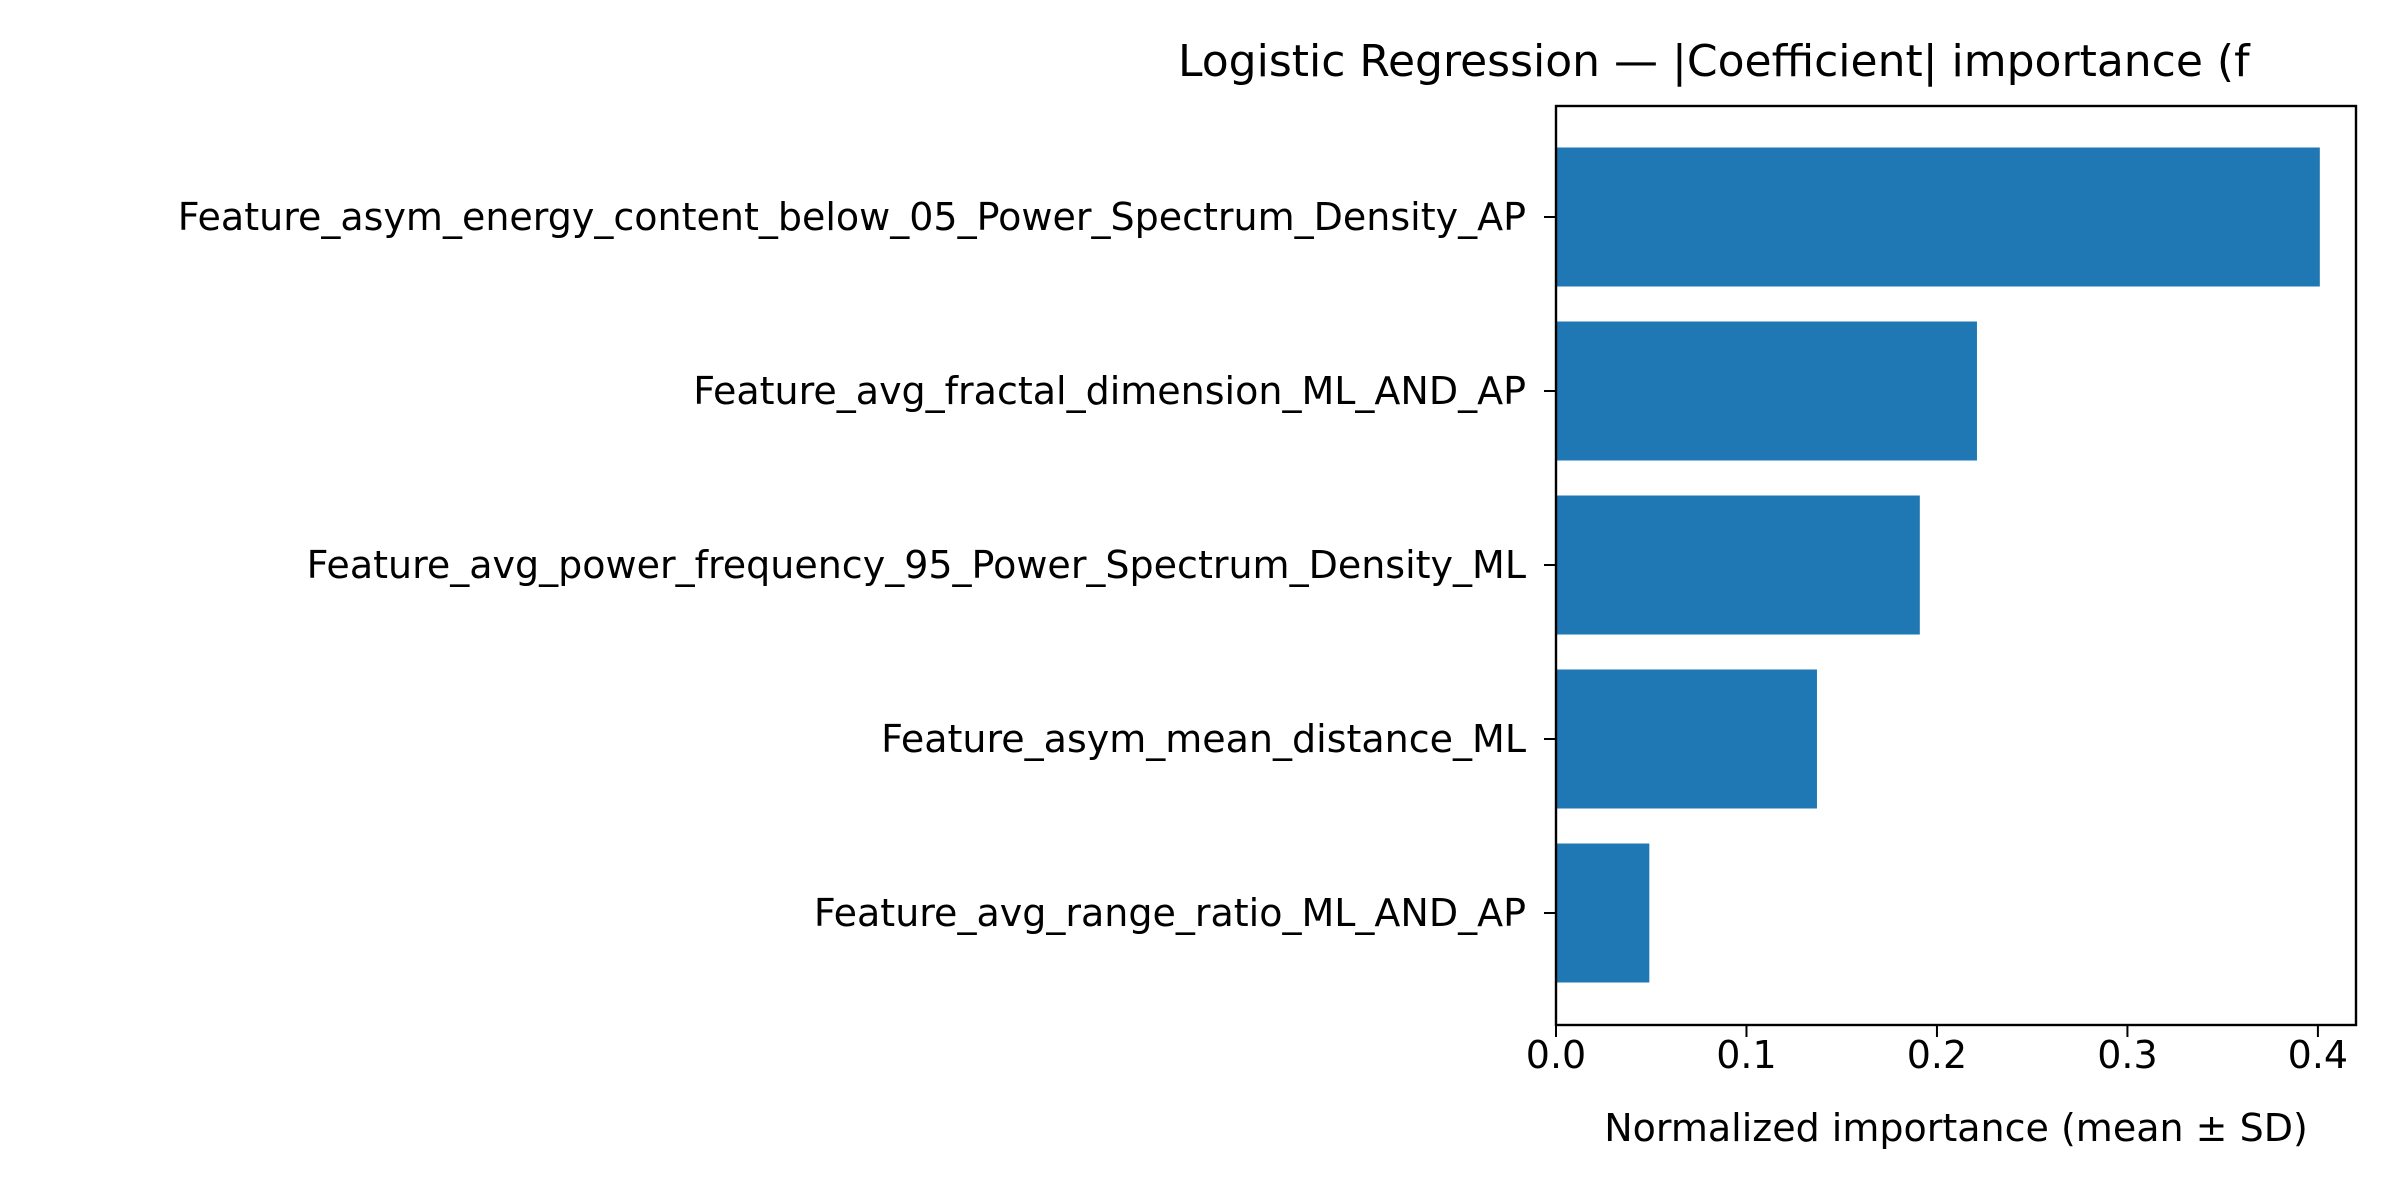 This screenshot has height=1200, width=2400. Describe the element at coordinates (1956, 1128) in the screenshot. I see `x-axis-label: Normalized importance (mean ± SD)` at that location.